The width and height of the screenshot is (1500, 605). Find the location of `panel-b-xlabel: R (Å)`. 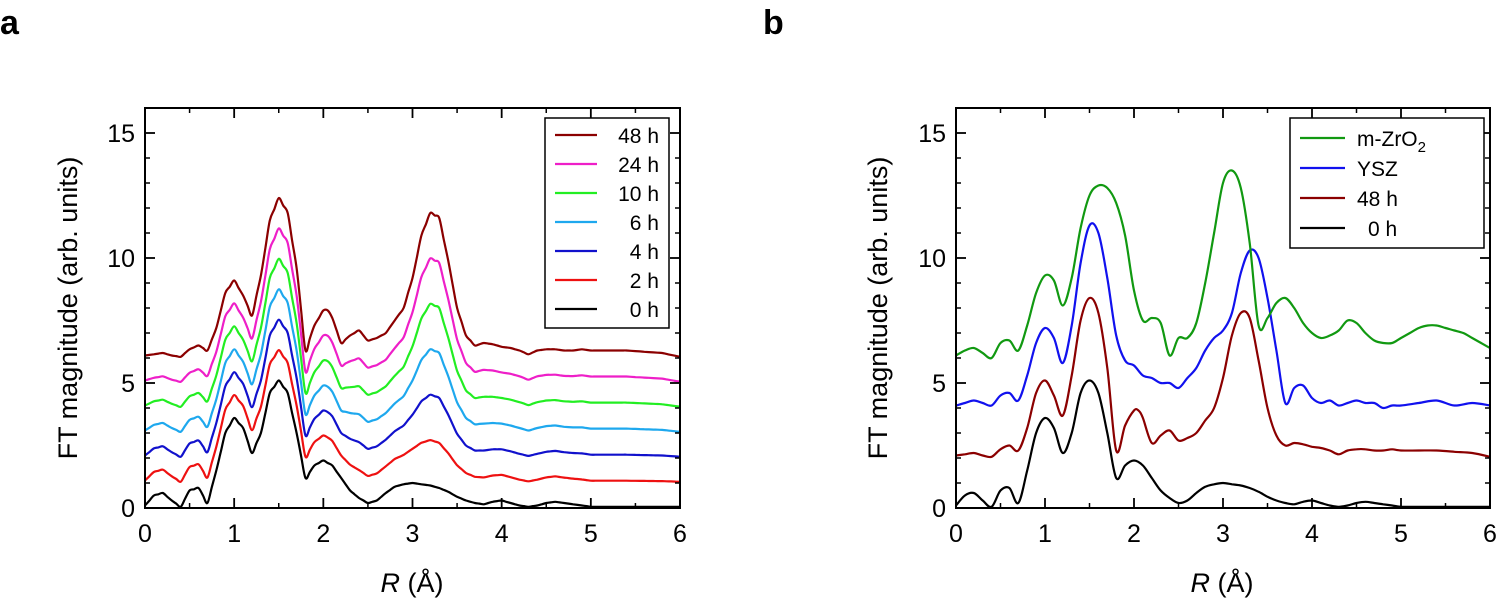

panel-b-xlabel: R (Å) is located at coordinates (1221, 582).